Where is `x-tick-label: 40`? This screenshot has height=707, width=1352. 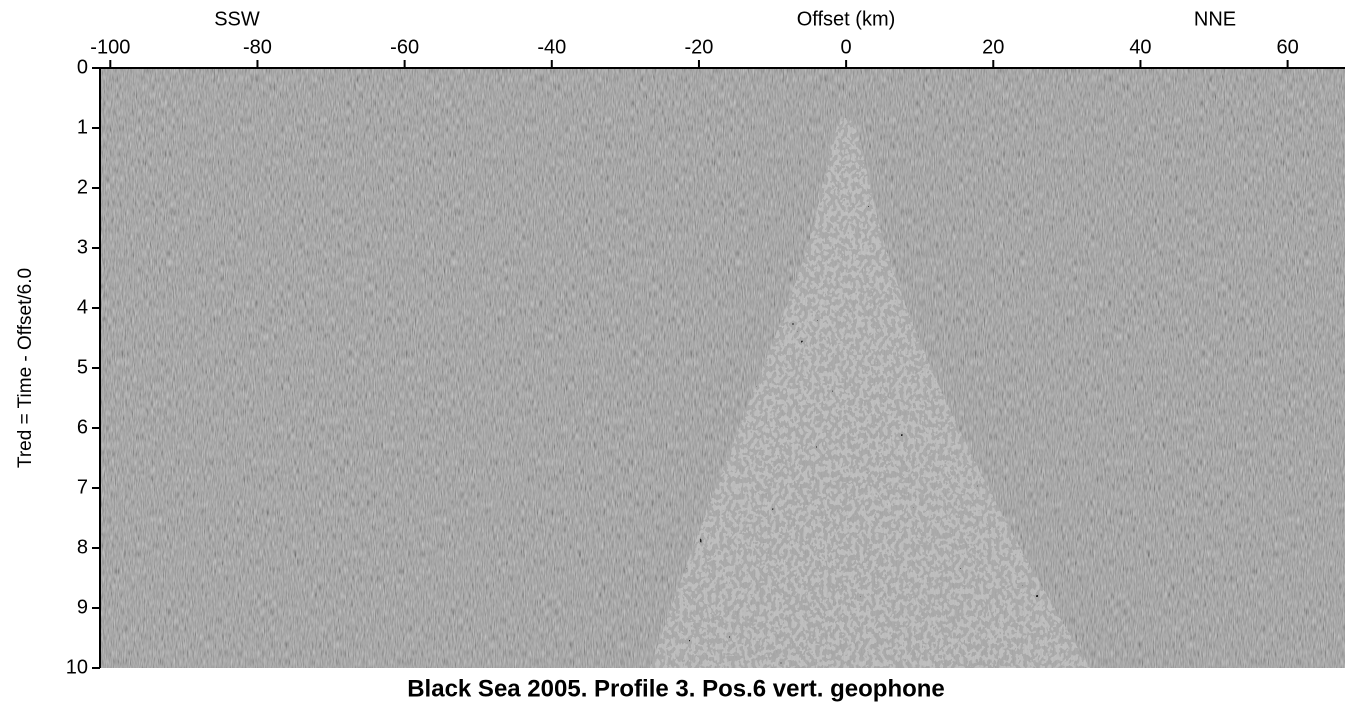
x-tick-label: 40 is located at coordinates (1140, 47).